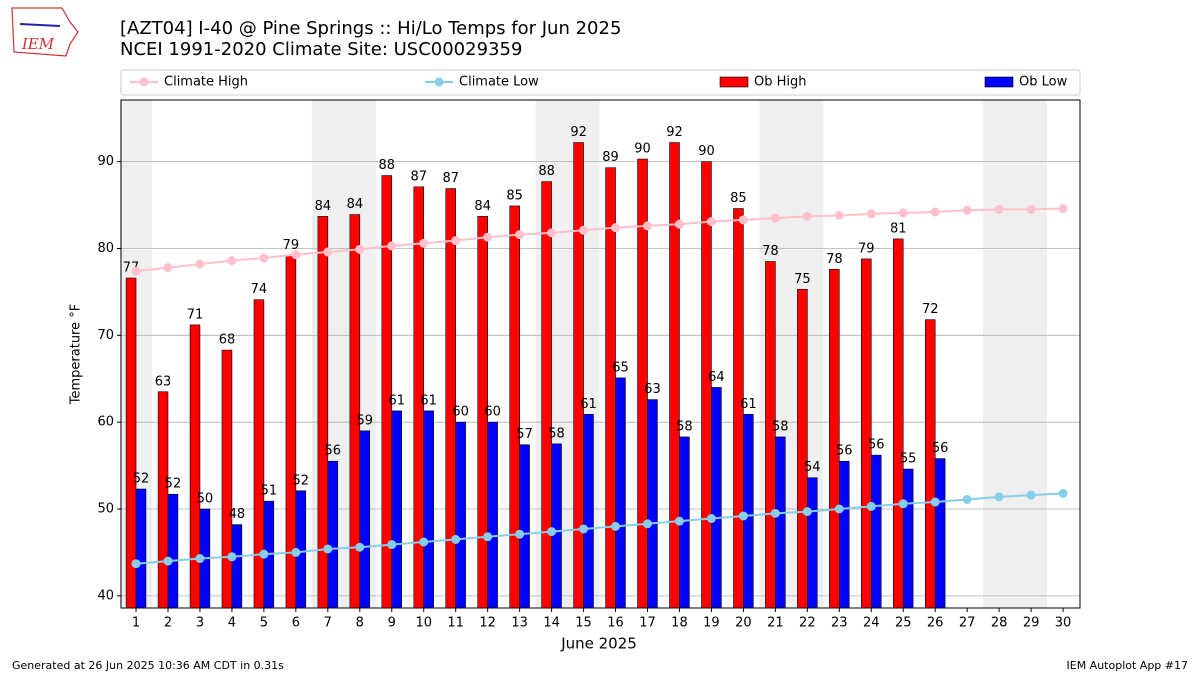  I want to click on data-label: 71, so click(195, 314).